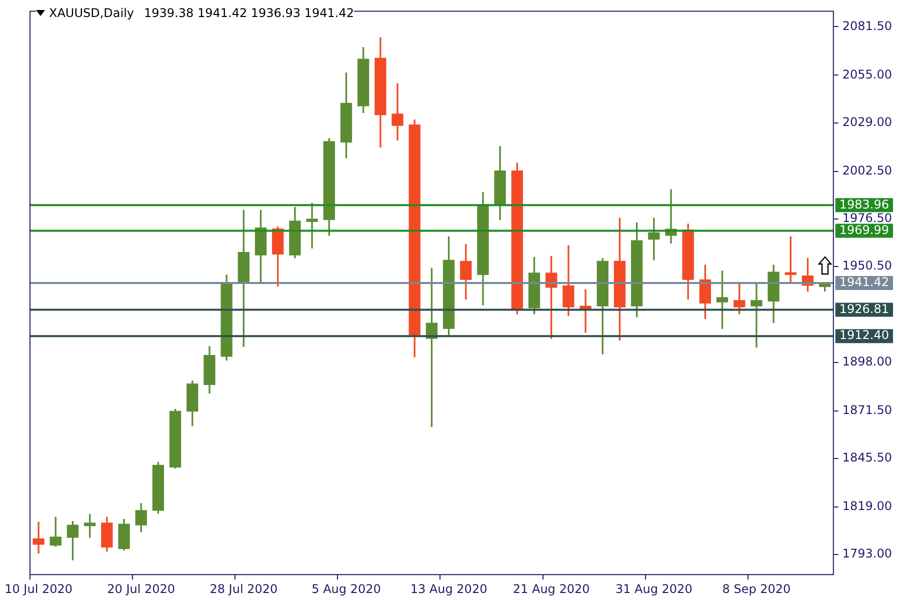 Image resolution: width=900 pixels, height=600 pixels. What do you see at coordinates (38, 589) in the screenshot?
I see `x-tick-label: 10 Jul 2020` at bounding box center [38, 589].